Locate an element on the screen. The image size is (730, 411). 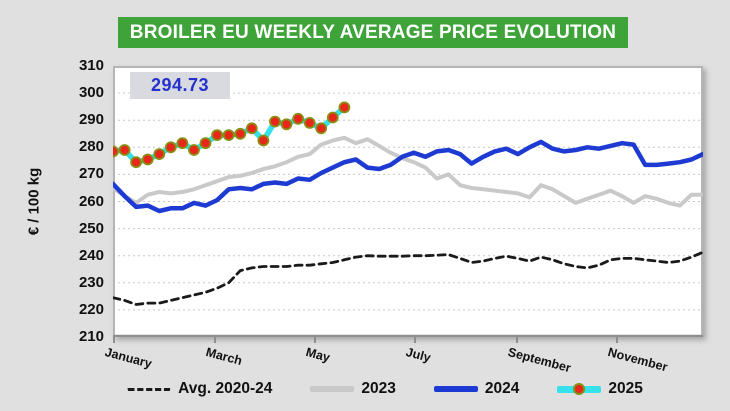
y-tick-label-290: 290 is located at coordinates (91, 120).